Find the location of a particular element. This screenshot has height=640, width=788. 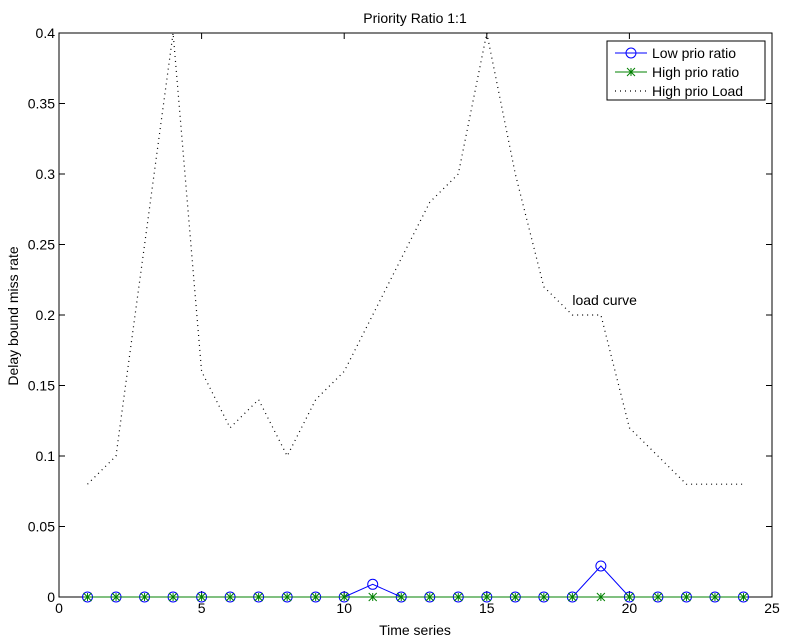

y-tick-label: 0.4 is located at coordinates (46, 33).